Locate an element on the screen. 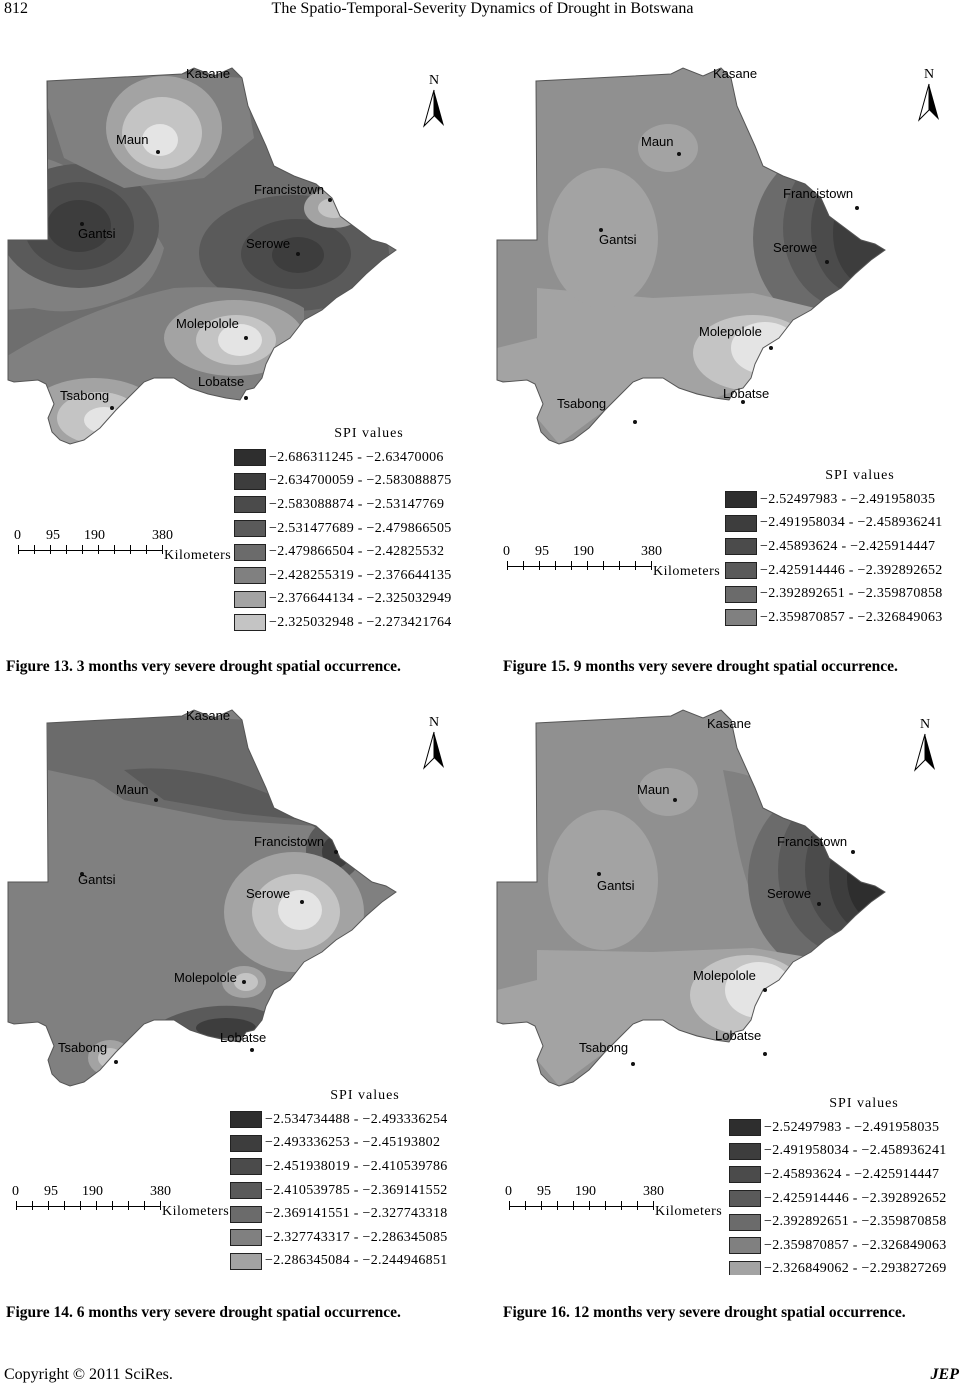 The image size is (965, 1386). scale-bar: 0 95 190 380 Kilometers is located at coordinates (129, 548).